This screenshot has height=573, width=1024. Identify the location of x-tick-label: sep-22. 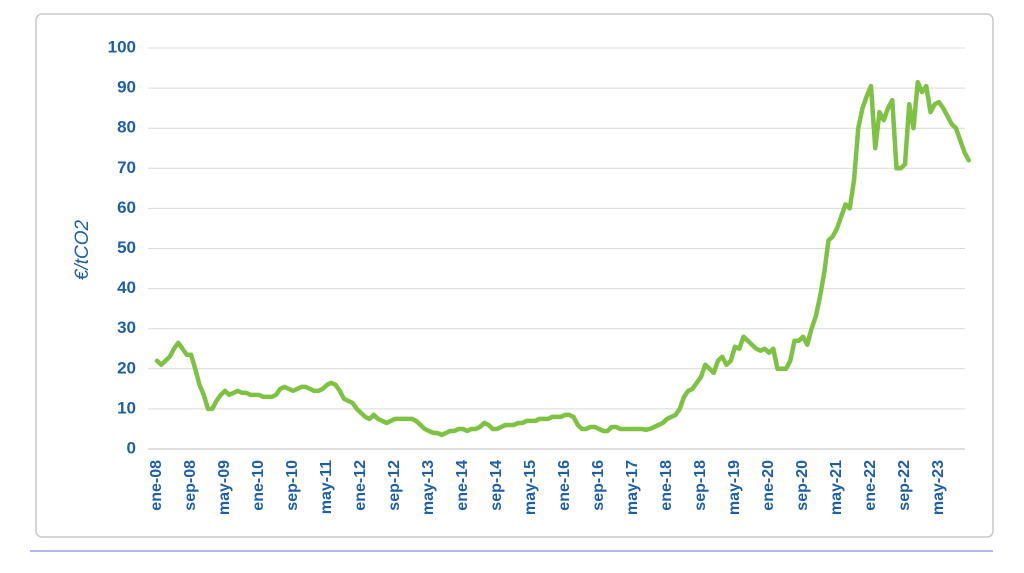
(904, 485).